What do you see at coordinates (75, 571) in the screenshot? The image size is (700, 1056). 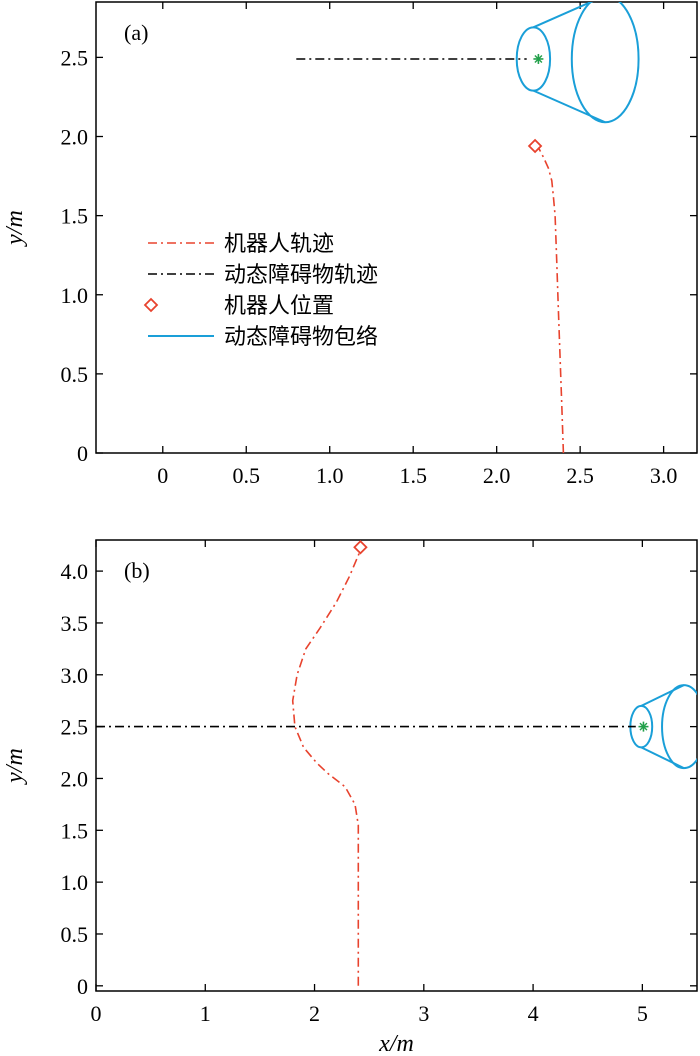 I see `y-tick-label: 4.0` at bounding box center [75, 571].